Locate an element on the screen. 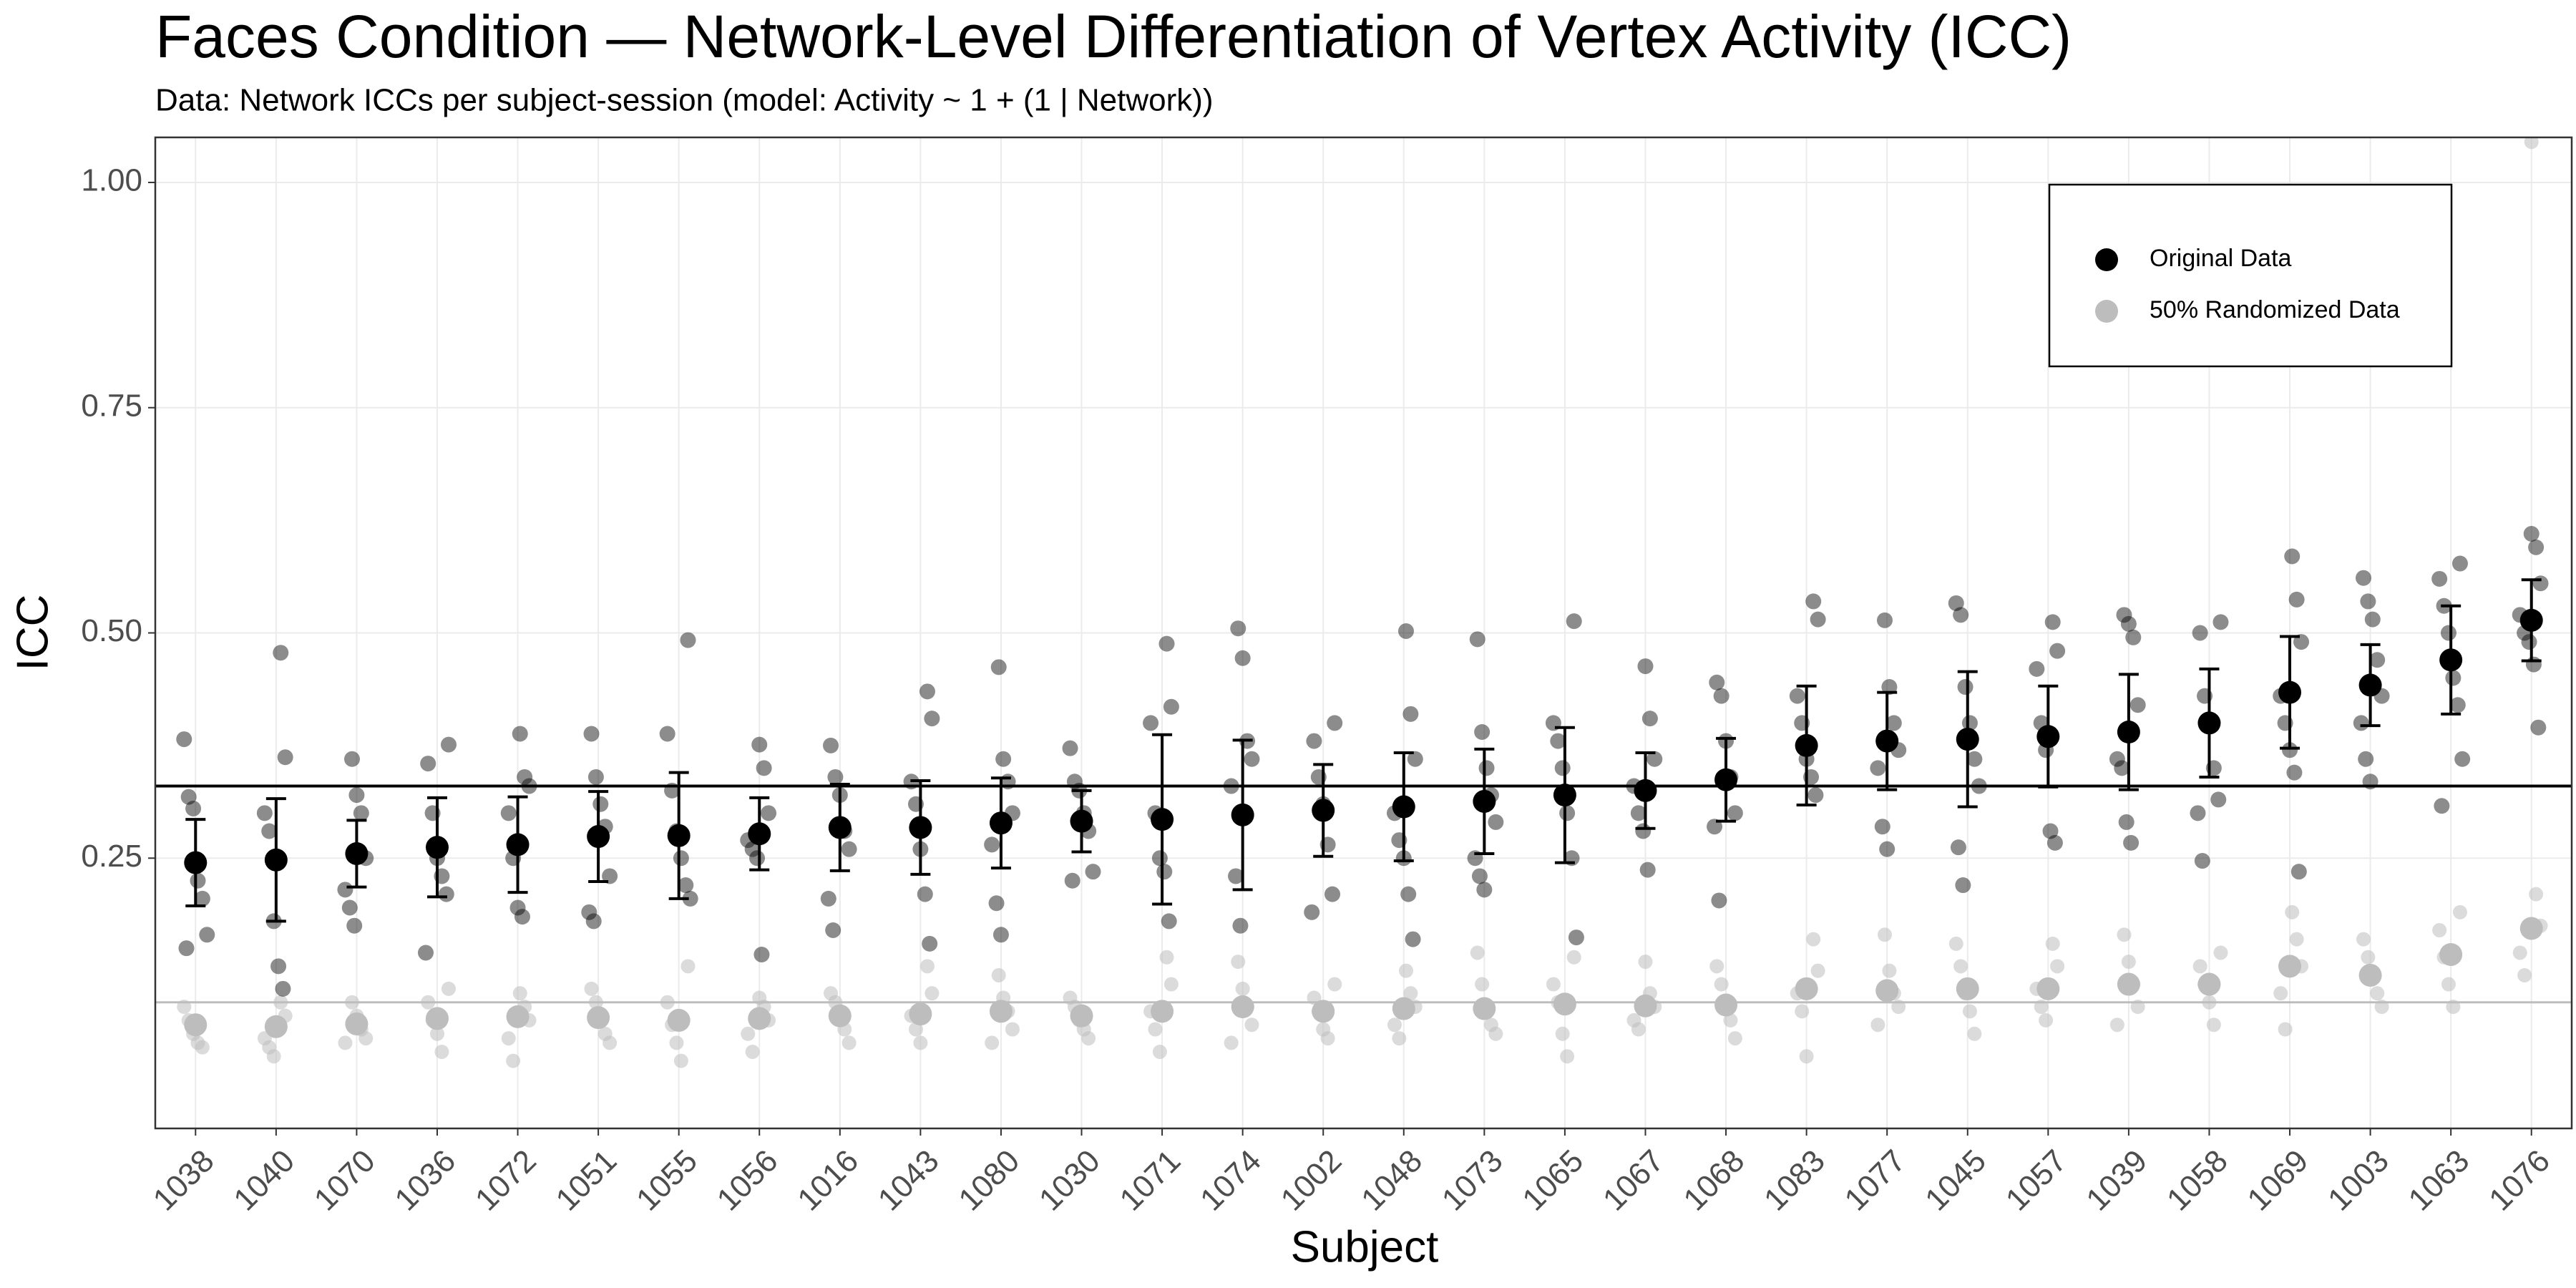 Image resolution: width=2576 pixels, height=1288 pixels. x-tick-label: 1045 is located at coordinates (1955, 1180).